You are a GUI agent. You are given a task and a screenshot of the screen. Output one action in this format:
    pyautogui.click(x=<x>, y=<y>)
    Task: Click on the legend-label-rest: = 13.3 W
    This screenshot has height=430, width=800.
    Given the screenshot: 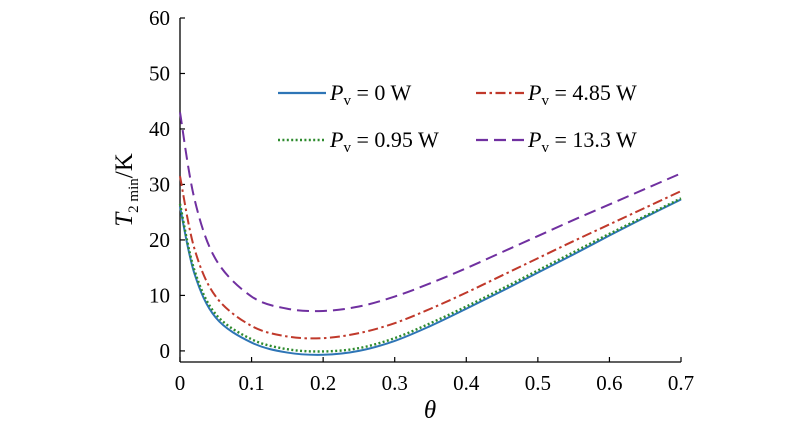 What is the action you would take?
    pyautogui.click(x=593, y=139)
    